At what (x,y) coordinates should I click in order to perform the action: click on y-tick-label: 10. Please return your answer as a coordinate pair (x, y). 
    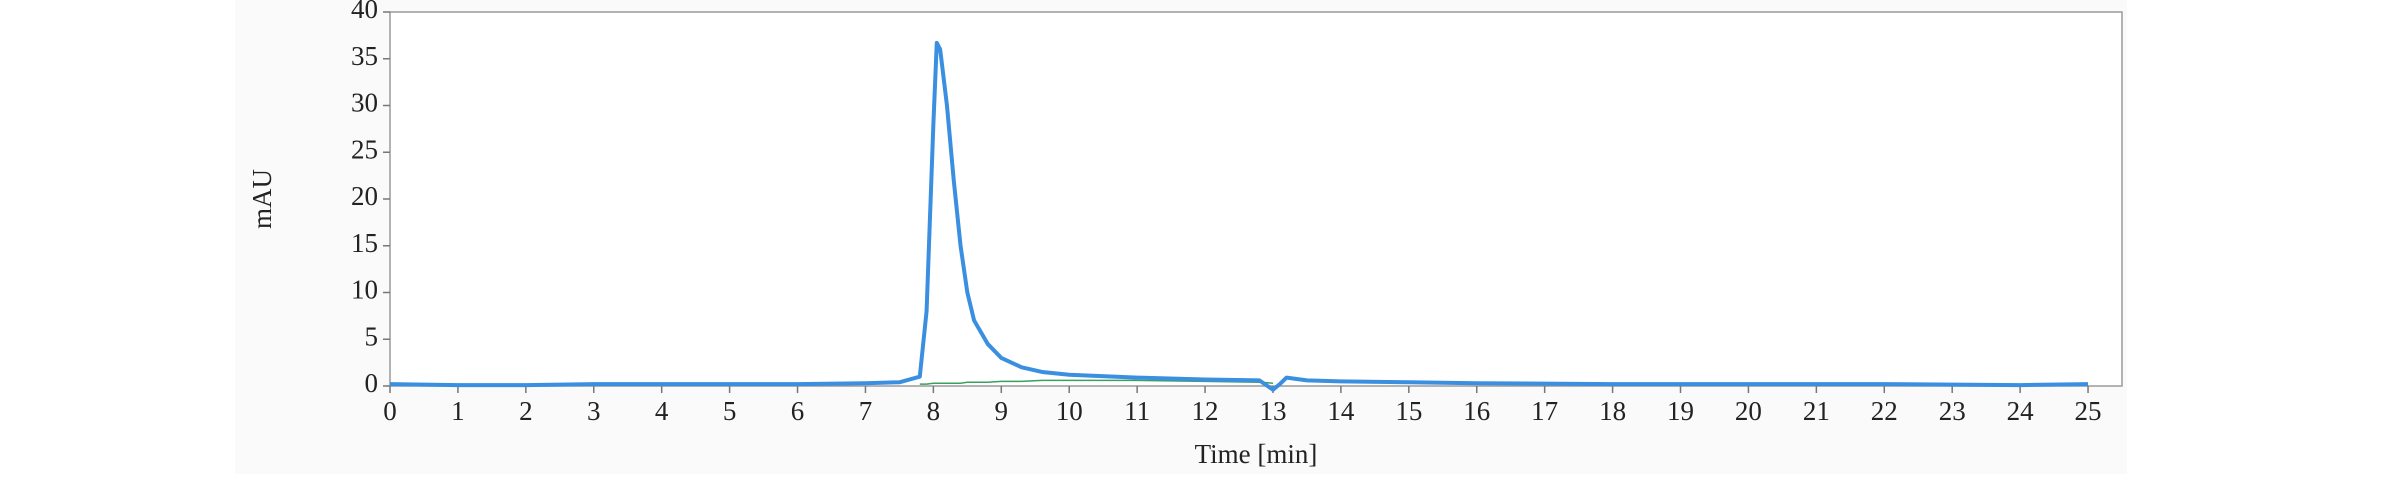
    Looking at the image, I should click on (364, 290).